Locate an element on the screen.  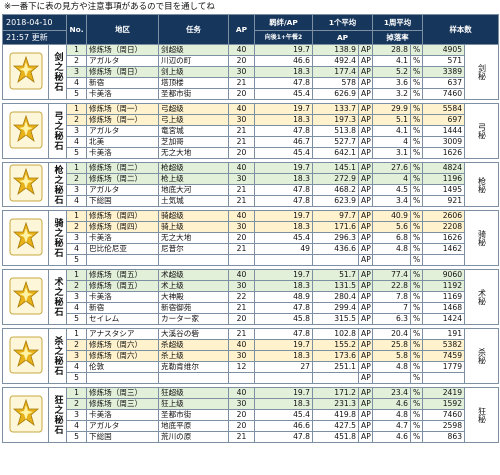
row-mission: 无之大地 is located at coordinates (193, 153).